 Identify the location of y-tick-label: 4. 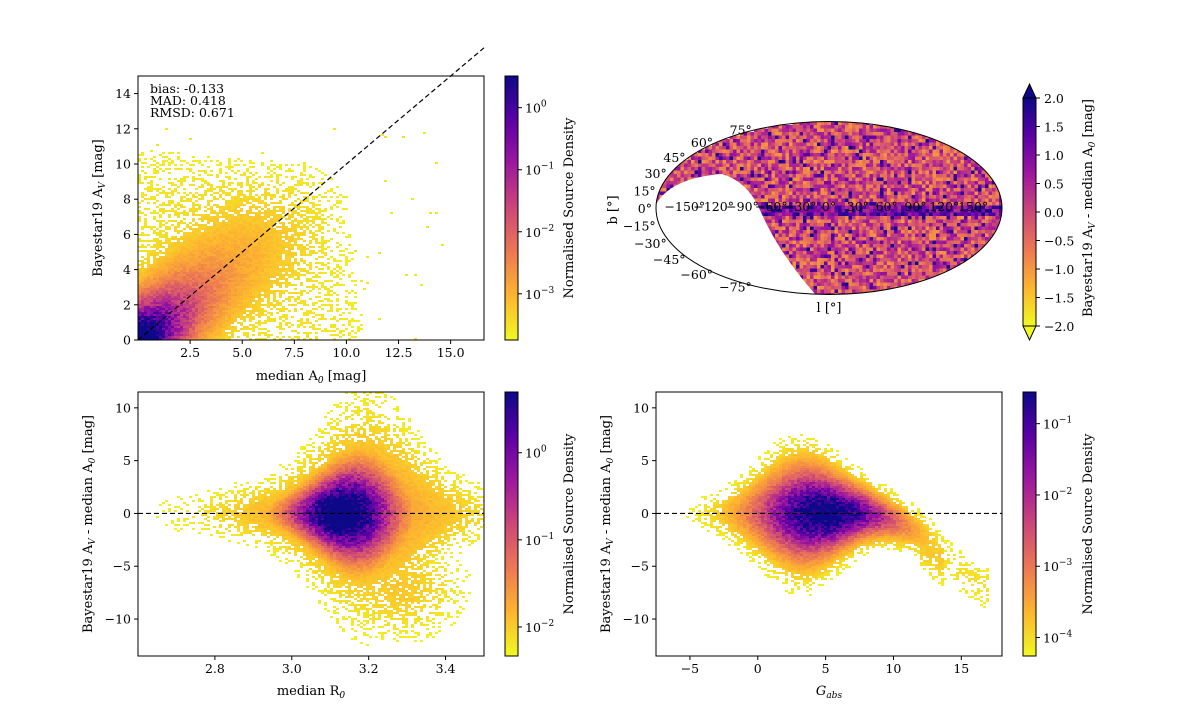
(127, 269).